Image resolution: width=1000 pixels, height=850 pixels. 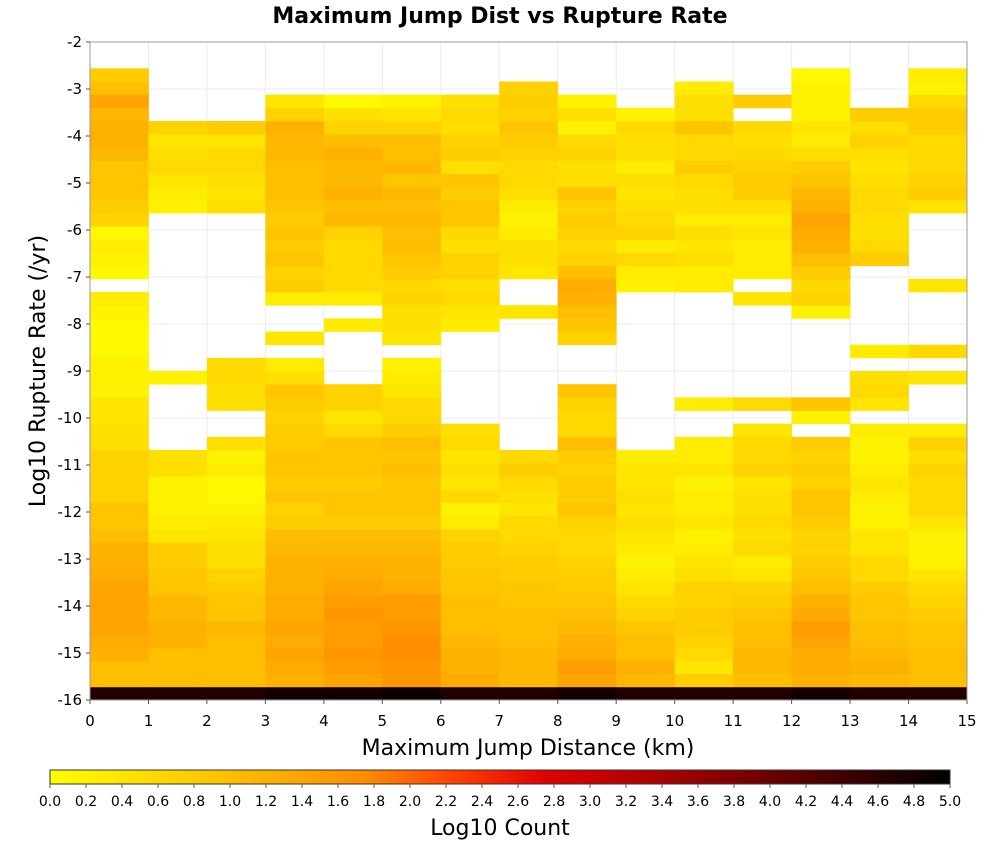 I want to click on colorbar-tick-label: 1.0, so click(x=230, y=802).